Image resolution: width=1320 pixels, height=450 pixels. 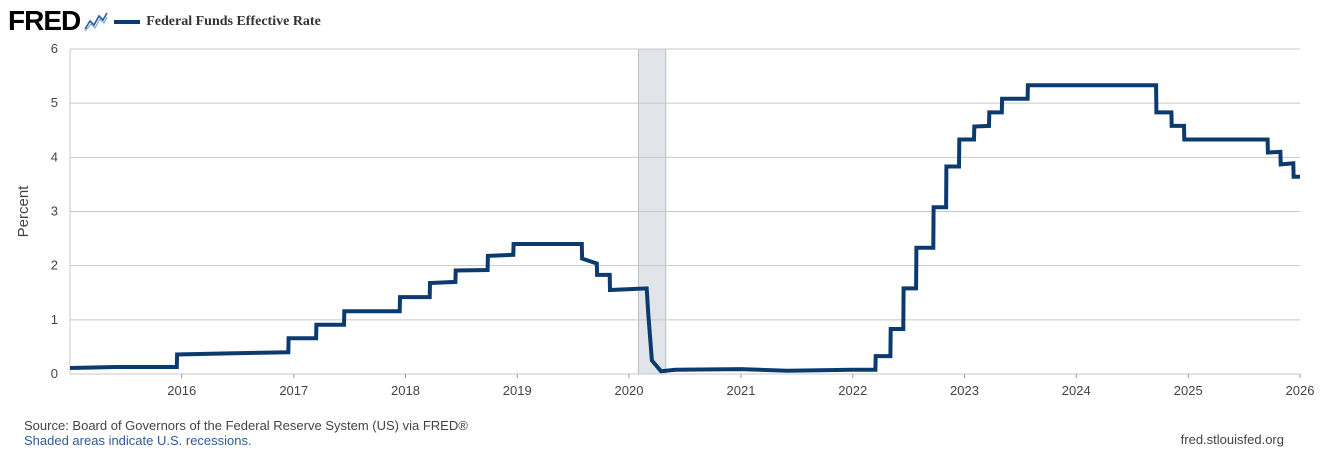 I want to click on line-chart-icon, so click(x=96, y=22).